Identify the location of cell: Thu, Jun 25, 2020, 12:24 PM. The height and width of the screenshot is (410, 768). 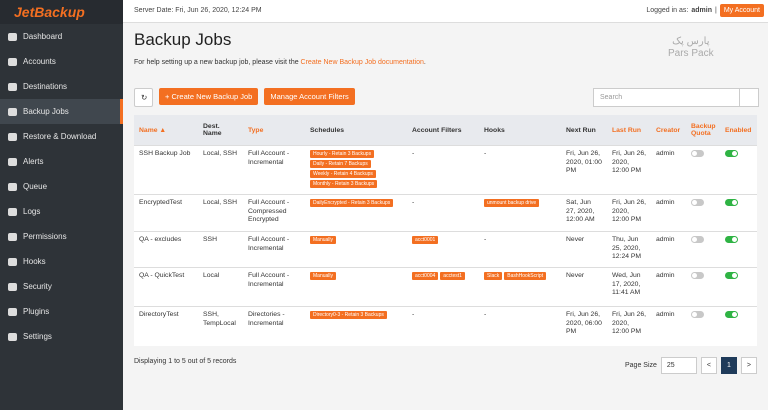
(629, 249).